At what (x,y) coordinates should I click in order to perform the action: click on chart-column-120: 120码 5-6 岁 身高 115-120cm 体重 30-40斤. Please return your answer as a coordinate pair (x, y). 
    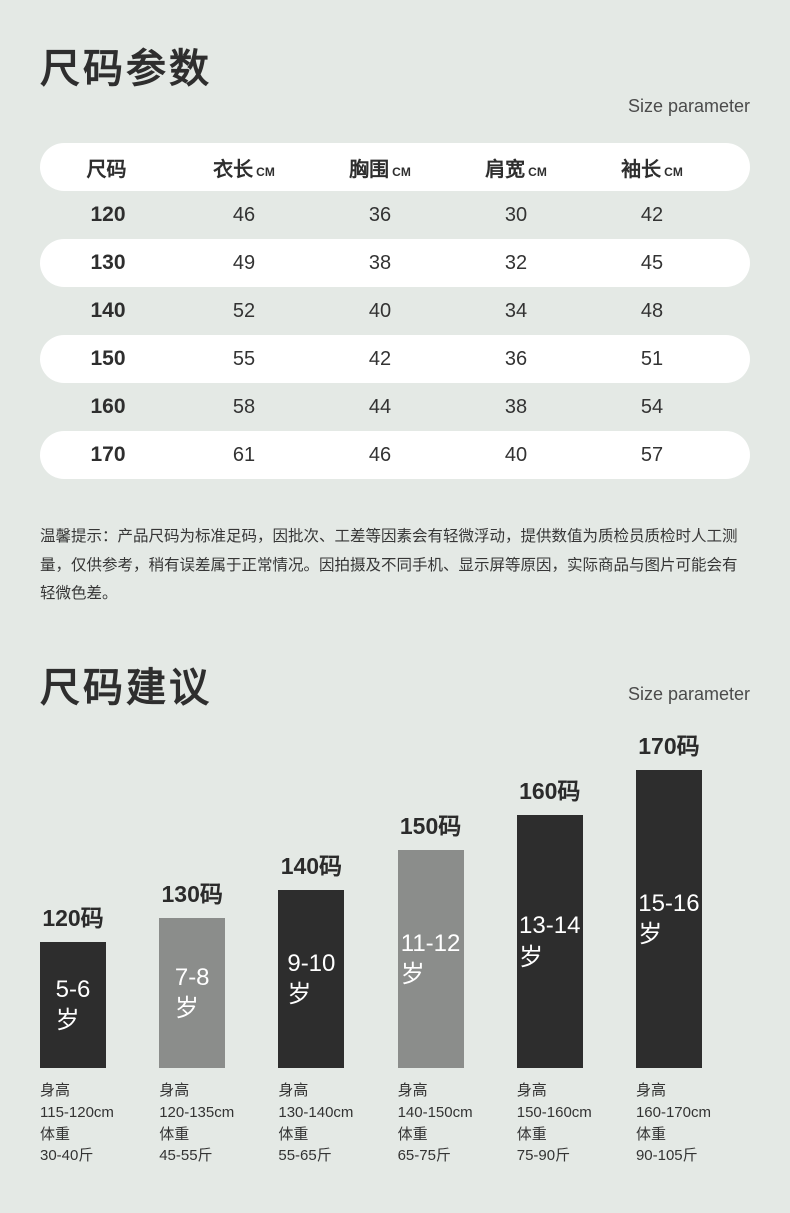
    Looking at the image, I should click on (99, 1033).